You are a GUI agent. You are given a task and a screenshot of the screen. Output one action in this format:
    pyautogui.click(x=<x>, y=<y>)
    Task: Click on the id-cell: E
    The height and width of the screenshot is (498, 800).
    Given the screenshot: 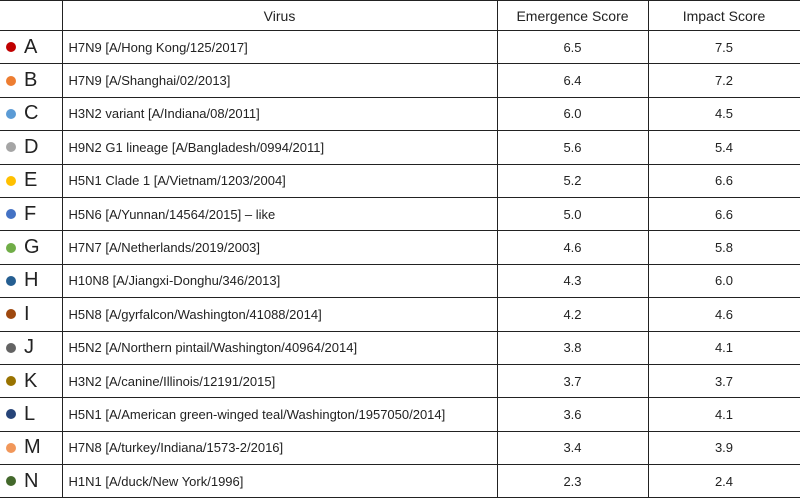 What is the action you would take?
    pyautogui.click(x=31, y=180)
    